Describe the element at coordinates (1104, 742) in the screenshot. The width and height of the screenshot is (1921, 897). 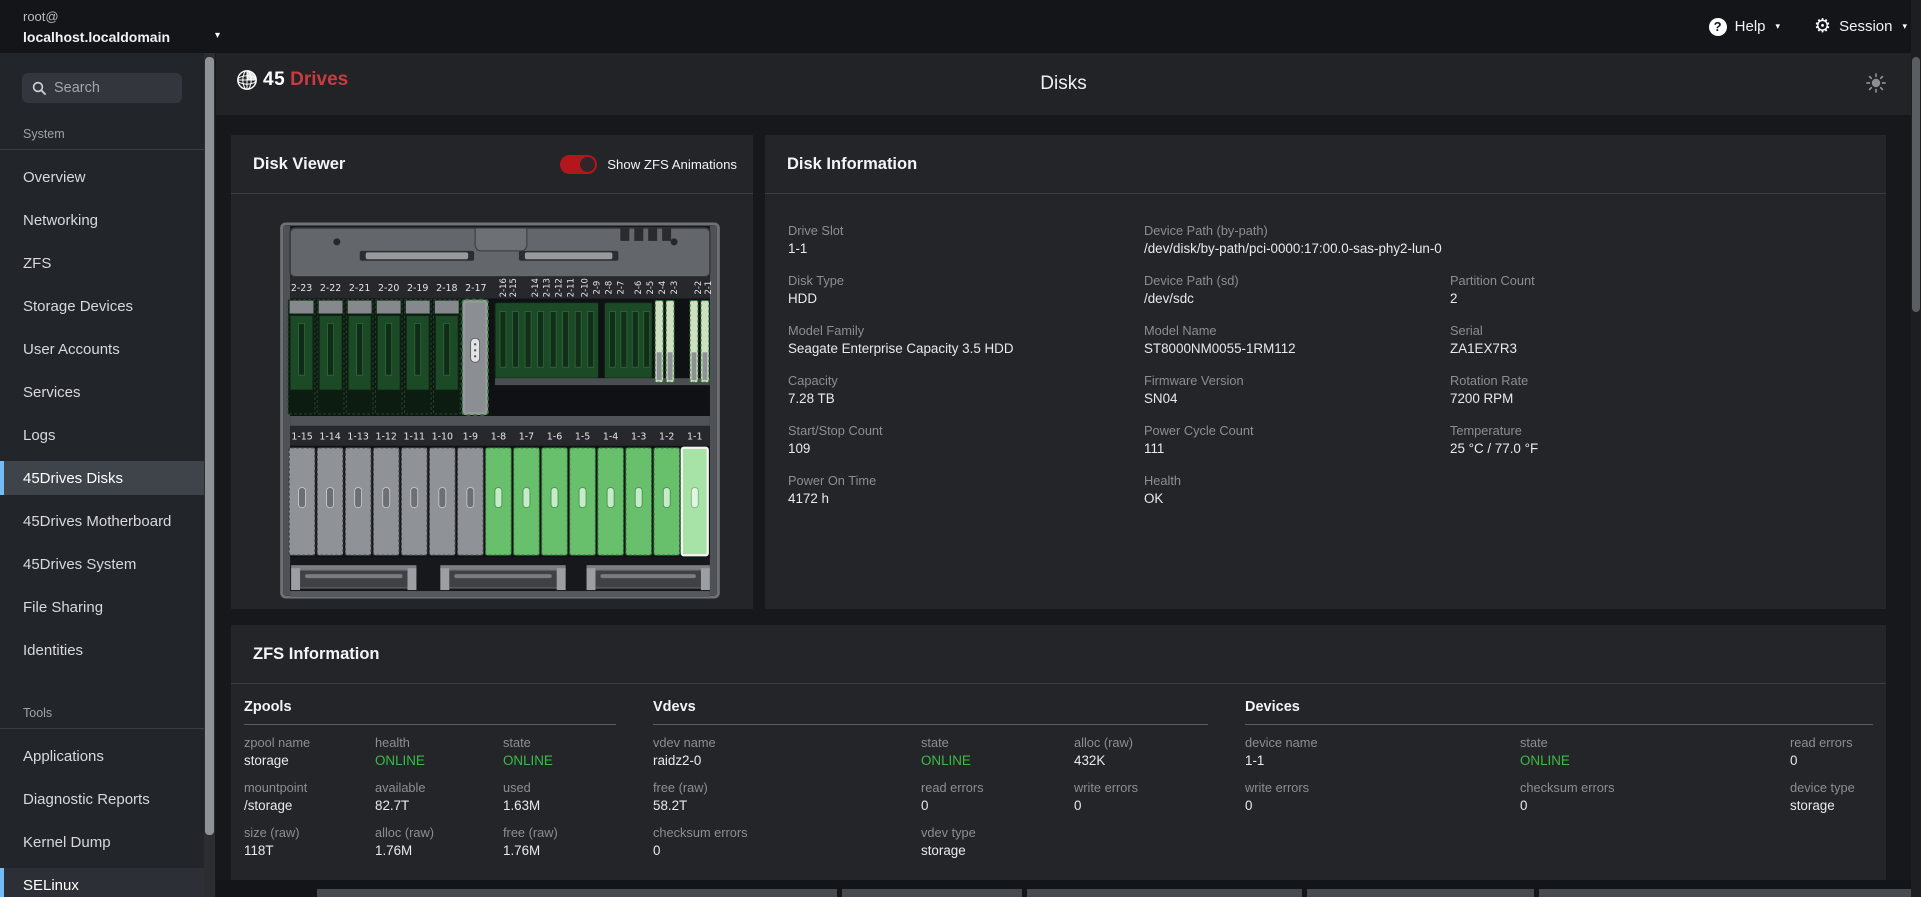
I see `field-label: alloc (raw)` at that location.